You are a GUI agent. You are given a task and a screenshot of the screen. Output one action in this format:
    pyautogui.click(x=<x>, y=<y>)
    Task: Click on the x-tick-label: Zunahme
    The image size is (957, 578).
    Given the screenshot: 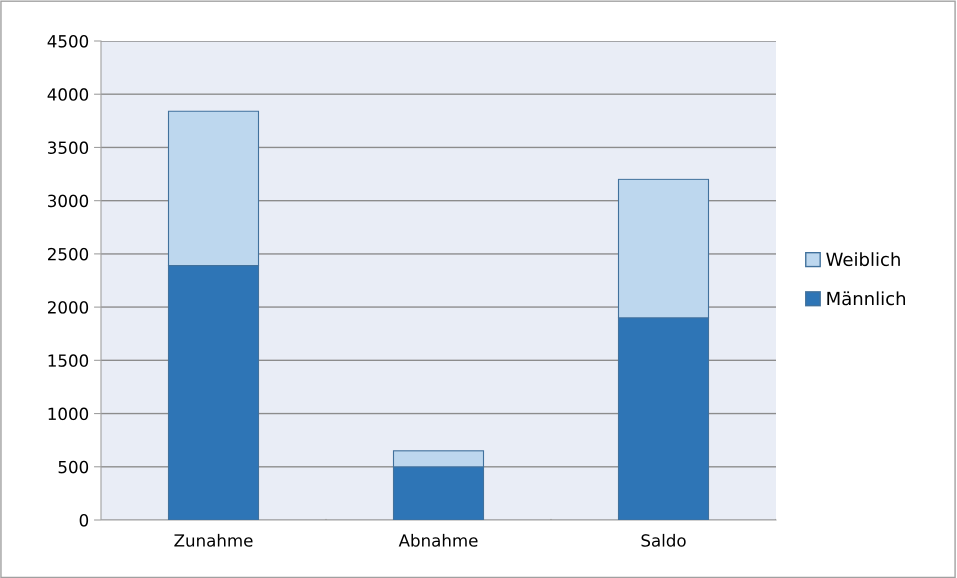 What is the action you would take?
    pyautogui.click(x=213, y=540)
    